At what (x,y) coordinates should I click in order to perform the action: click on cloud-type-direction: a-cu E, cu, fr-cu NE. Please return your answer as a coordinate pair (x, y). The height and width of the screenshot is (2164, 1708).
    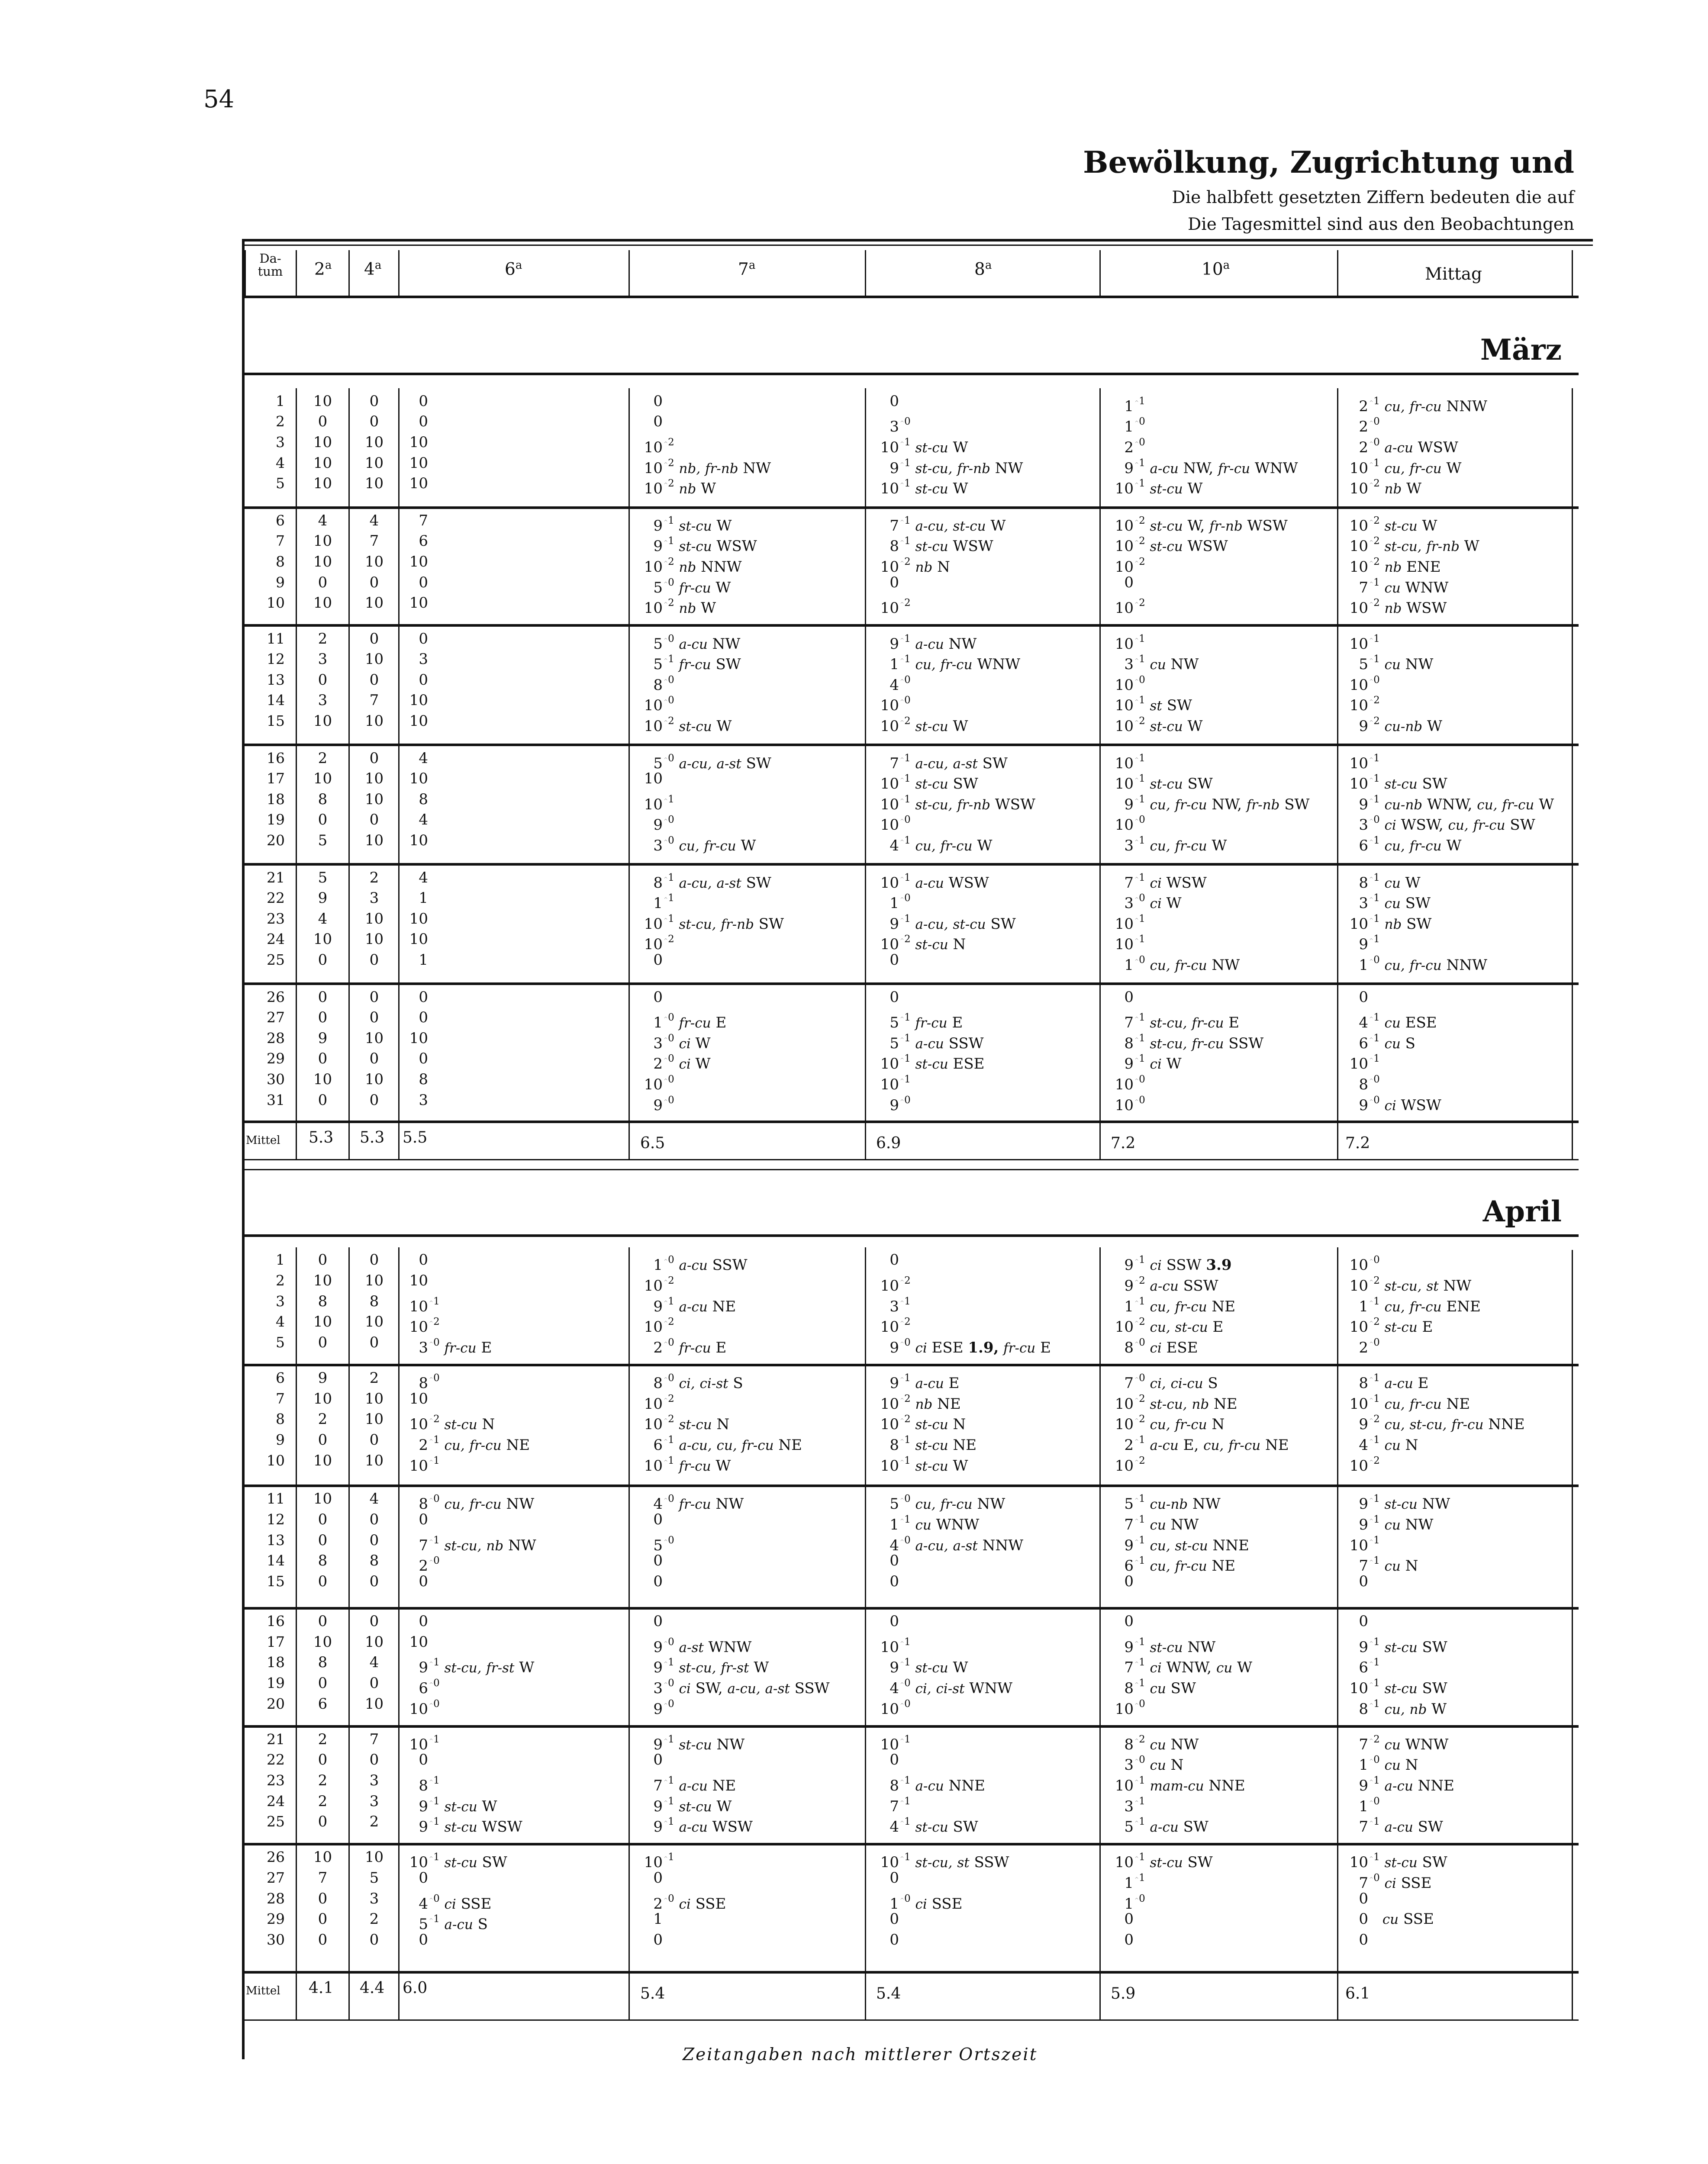
    Looking at the image, I should click on (1219, 1445).